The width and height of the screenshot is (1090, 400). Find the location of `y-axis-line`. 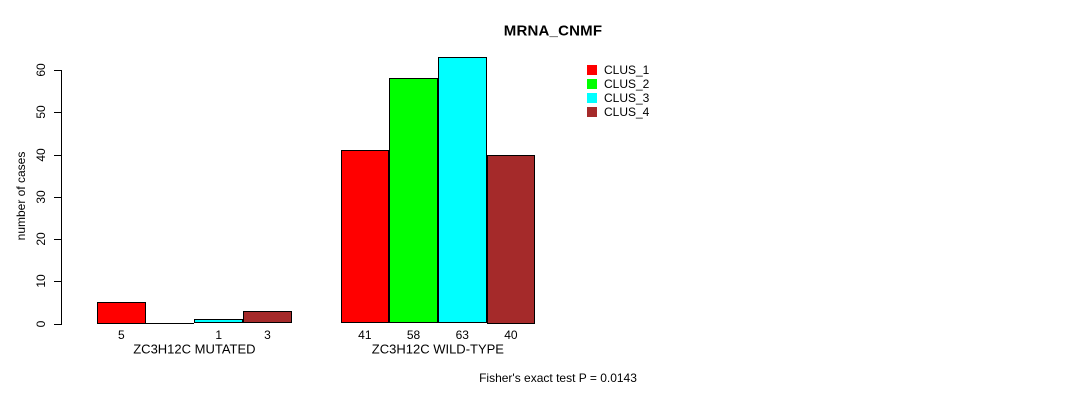

y-axis-line is located at coordinates (61, 197).